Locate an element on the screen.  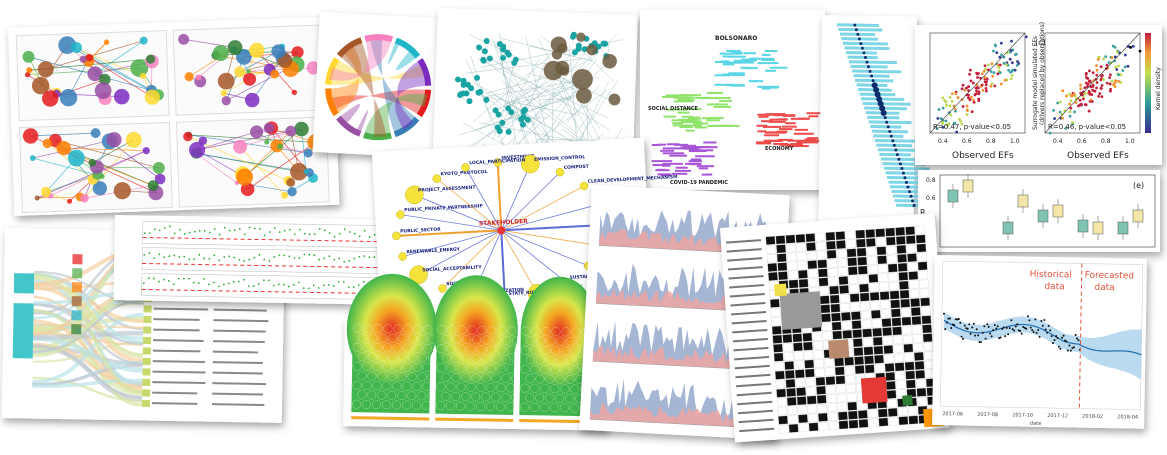
label: PROJECT_ASSESSMENT is located at coordinates (447, 189).